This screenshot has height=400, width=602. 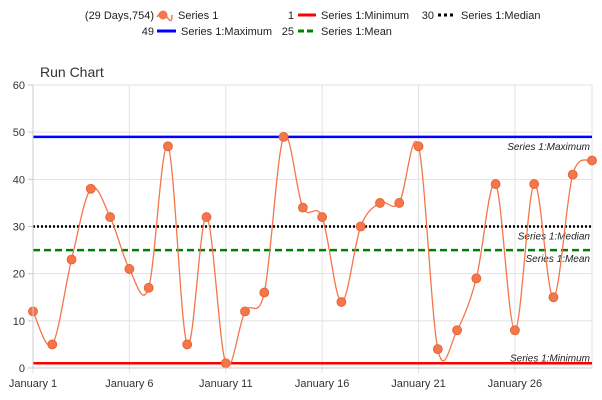 I want to click on reference-line-annotation: Series 1:Mean, so click(x=558, y=259).